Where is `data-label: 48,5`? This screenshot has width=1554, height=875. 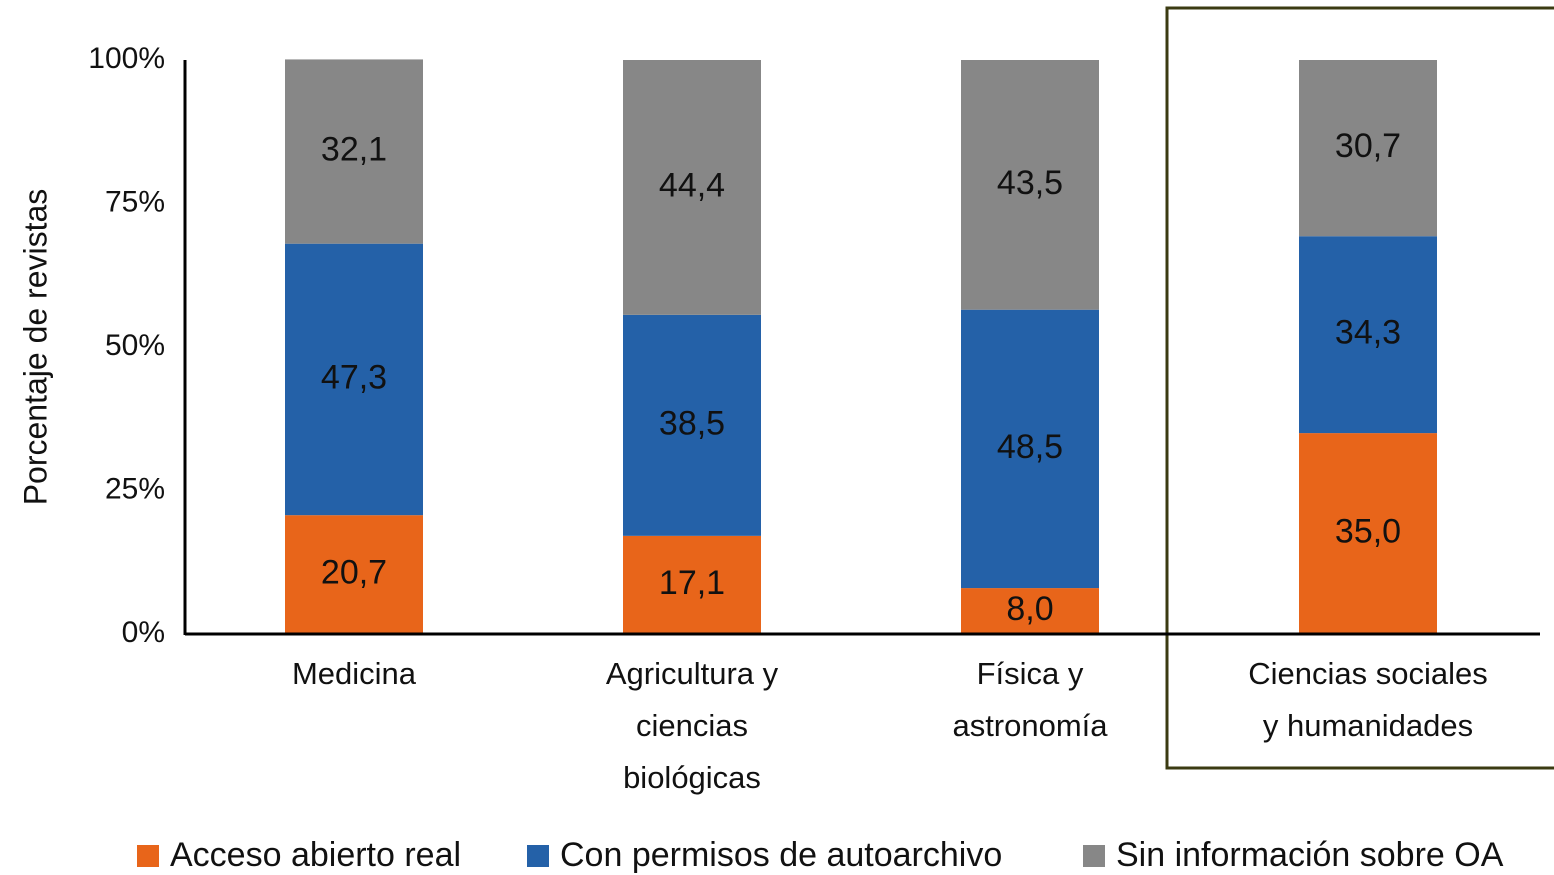 data-label: 48,5 is located at coordinates (1030, 447).